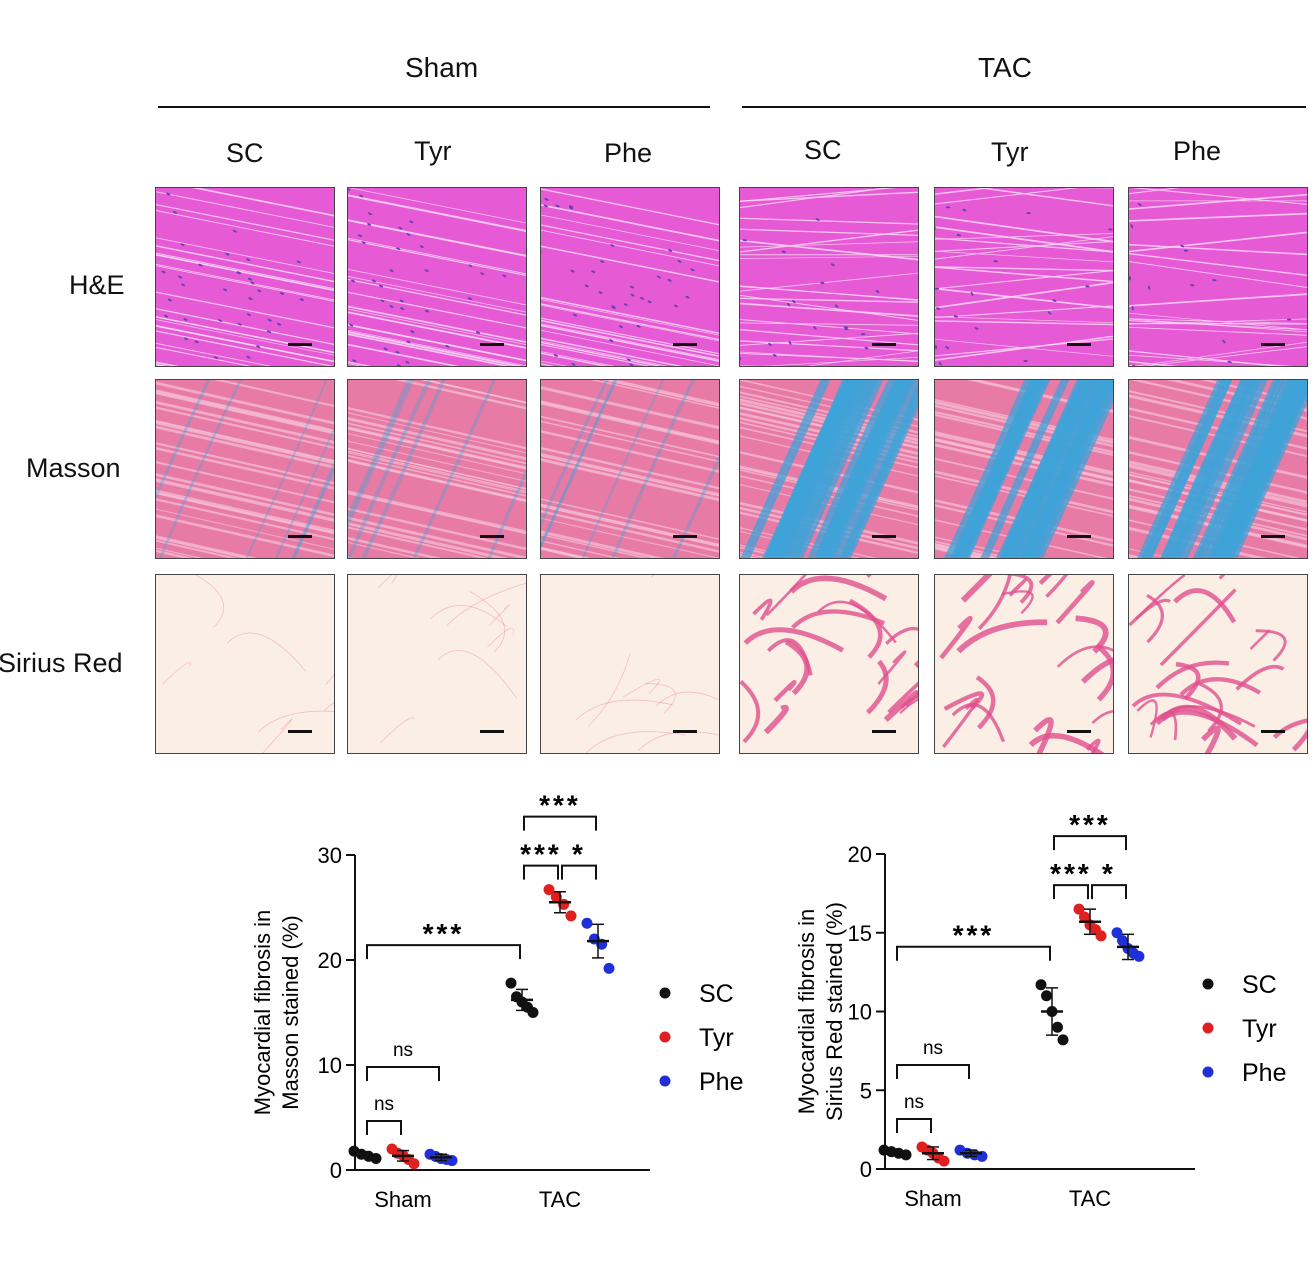 This screenshot has height=1275, width=1314. Describe the element at coordinates (806, 1011) in the screenshot. I see `y-axis-label: Myocardial fibrosis in` at that location.